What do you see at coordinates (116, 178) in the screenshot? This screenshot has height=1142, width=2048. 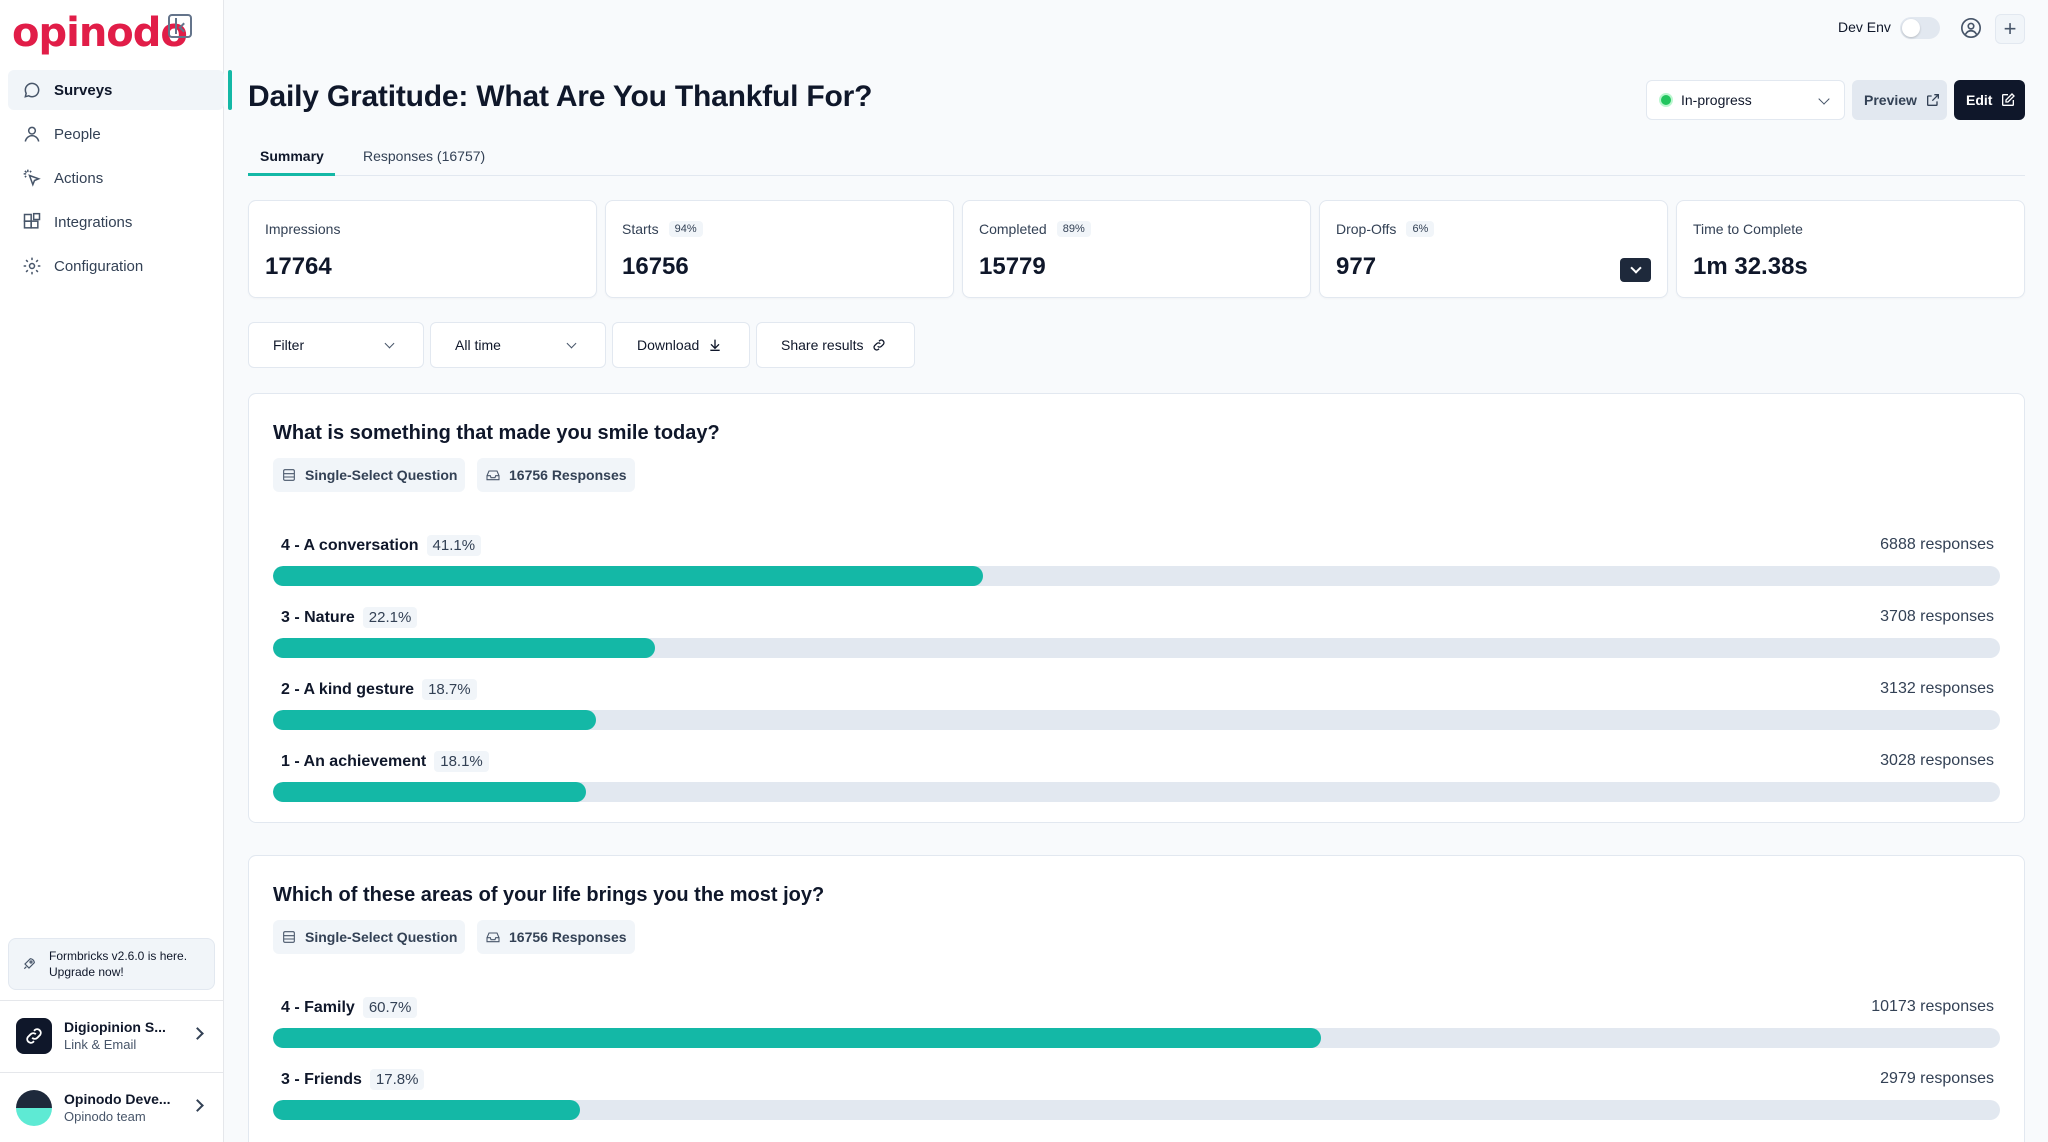 I see `sidebar-item-actions: Actions` at bounding box center [116, 178].